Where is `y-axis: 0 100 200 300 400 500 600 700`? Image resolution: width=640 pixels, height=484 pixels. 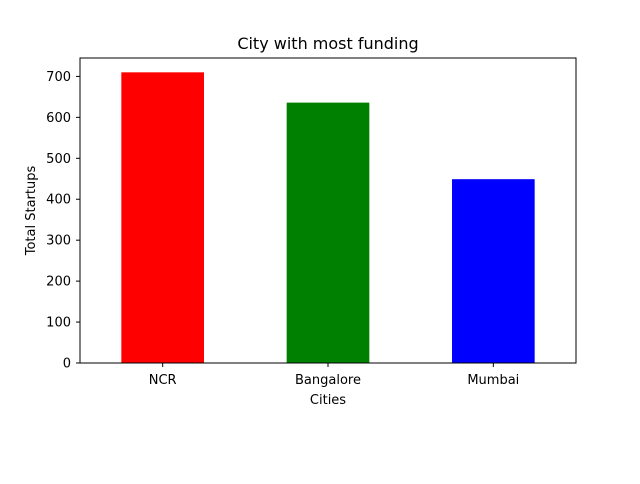 y-axis: 0 100 200 300 400 500 600 700 is located at coordinates (63, 221).